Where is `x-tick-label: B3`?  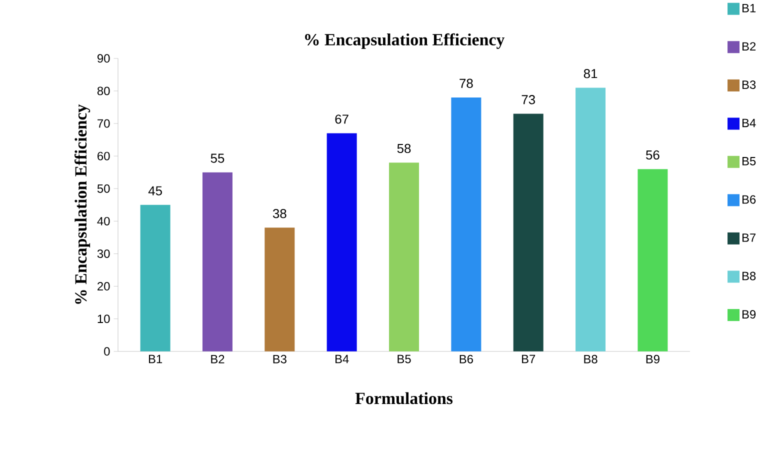 x-tick-label: B3 is located at coordinates (279, 359).